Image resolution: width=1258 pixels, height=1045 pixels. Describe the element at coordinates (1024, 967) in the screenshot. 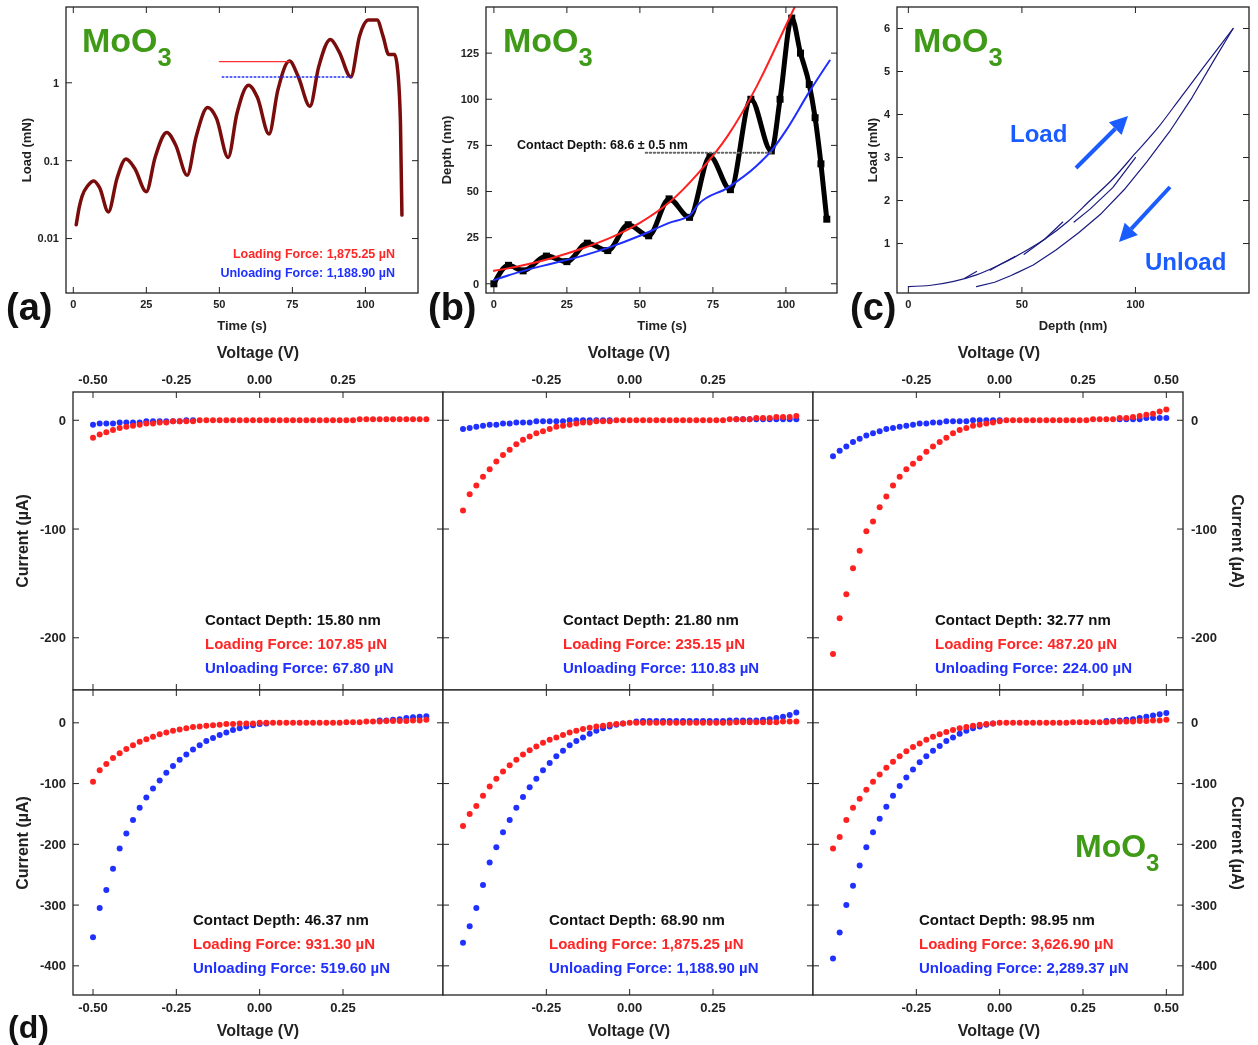

I see `annotation: Unloading Force: 2,289.37 µN` at that location.